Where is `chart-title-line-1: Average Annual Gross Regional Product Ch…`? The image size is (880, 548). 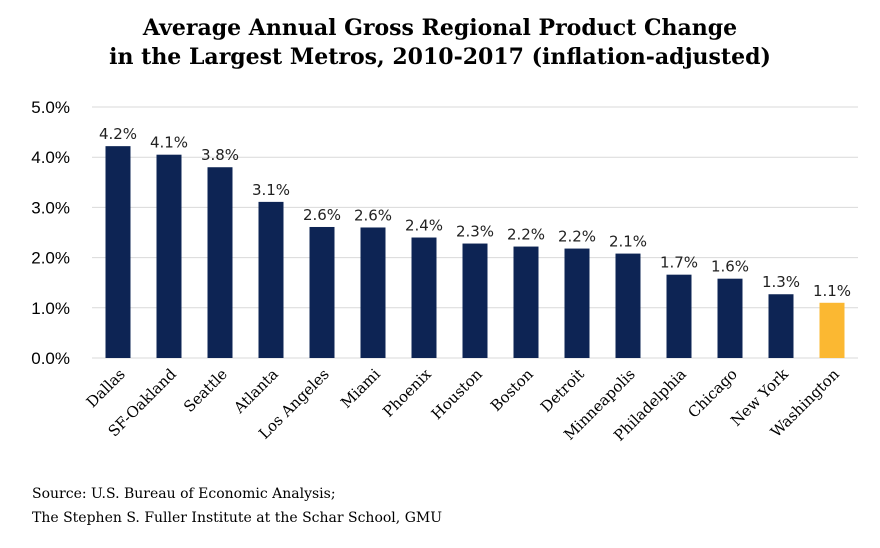 chart-title-line-1: Average Annual Gross Regional Product Ch… is located at coordinates (440, 28).